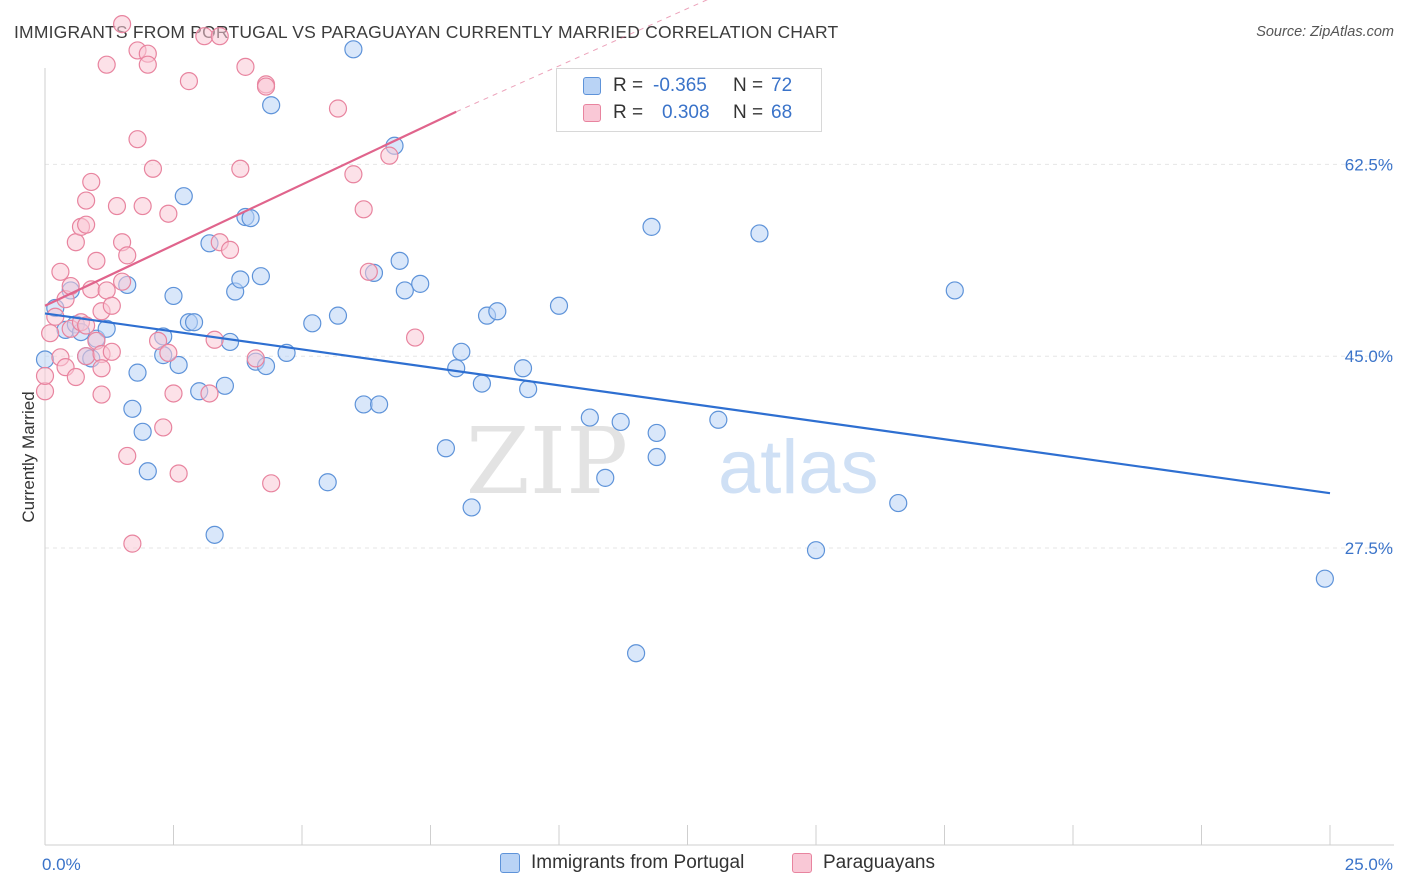 This screenshot has width=1406, height=892. I want to click on y-tick-label: 62.5%, so click(1369, 164).